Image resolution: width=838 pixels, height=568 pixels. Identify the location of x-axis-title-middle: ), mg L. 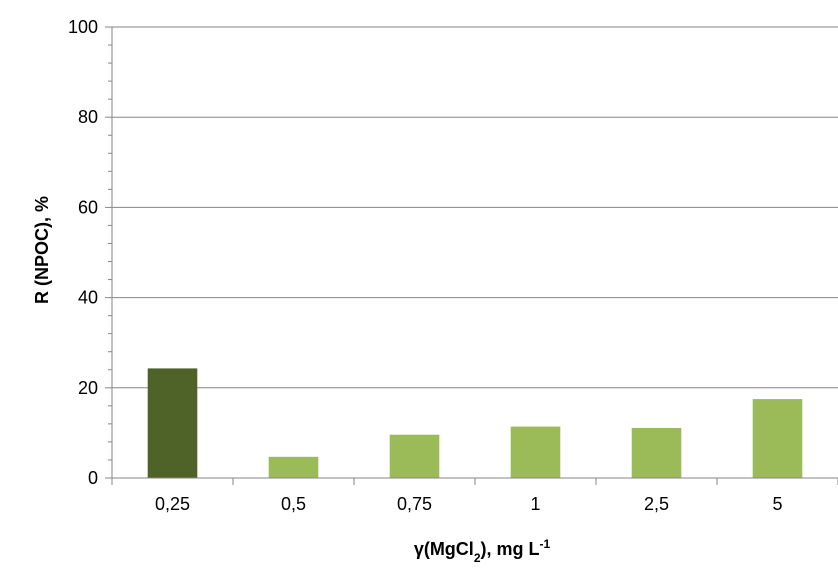
(510, 549).